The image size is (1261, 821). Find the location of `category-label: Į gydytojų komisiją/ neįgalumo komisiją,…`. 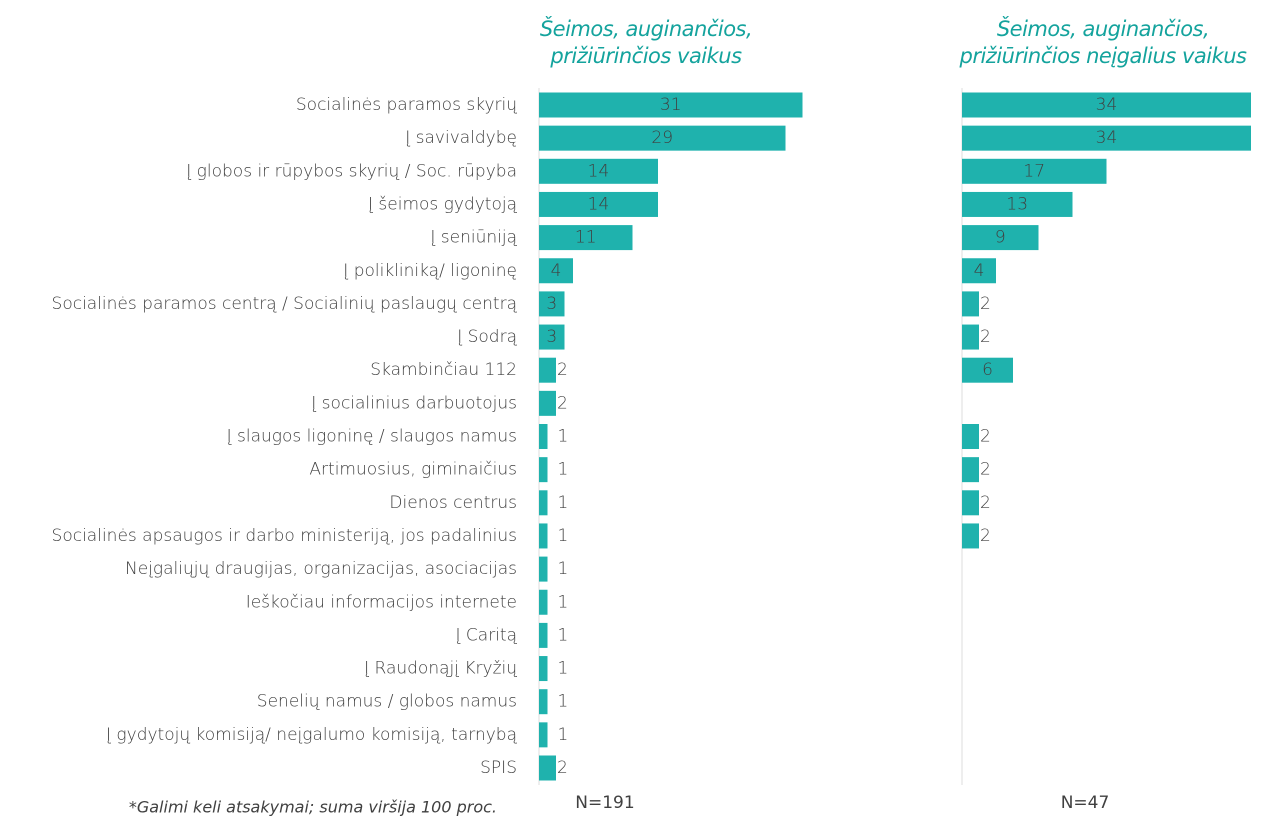

category-label: Į gydytojų komisiją/ neįgalumo komisiją,… is located at coordinates (312, 735).